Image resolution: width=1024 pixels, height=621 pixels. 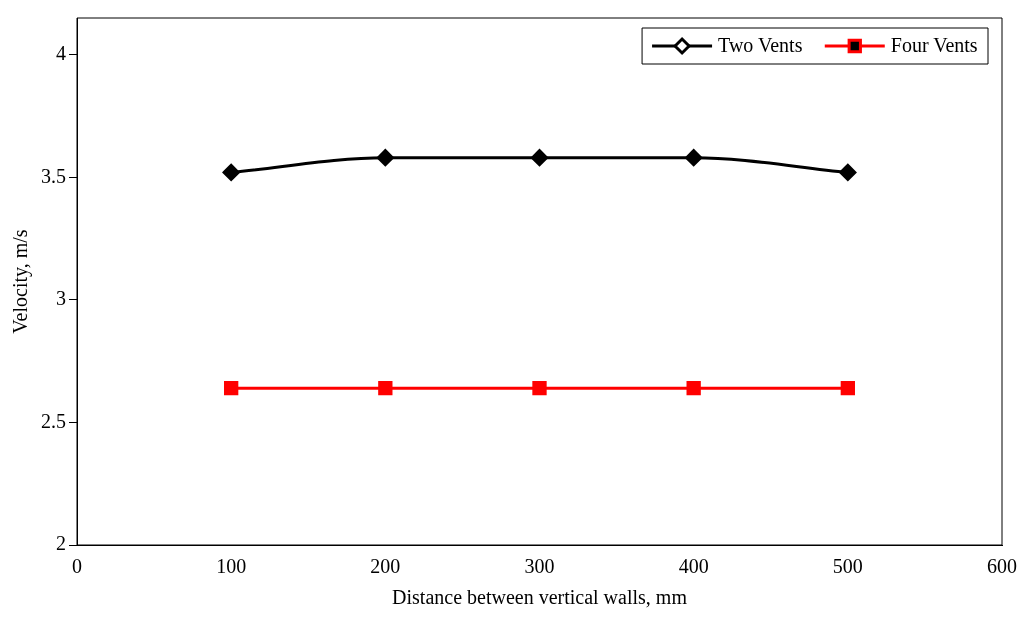 What do you see at coordinates (540, 597) in the screenshot?
I see `x-axis-title: Distance between vertical walls, mm` at bounding box center [540, 597].